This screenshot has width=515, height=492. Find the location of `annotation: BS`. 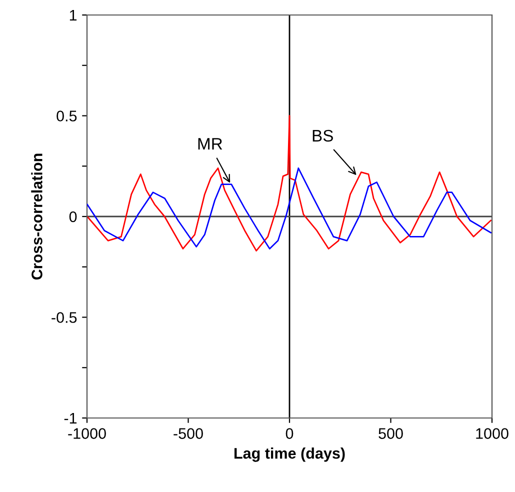

annotation: BS is located at coordinates (322, 136).